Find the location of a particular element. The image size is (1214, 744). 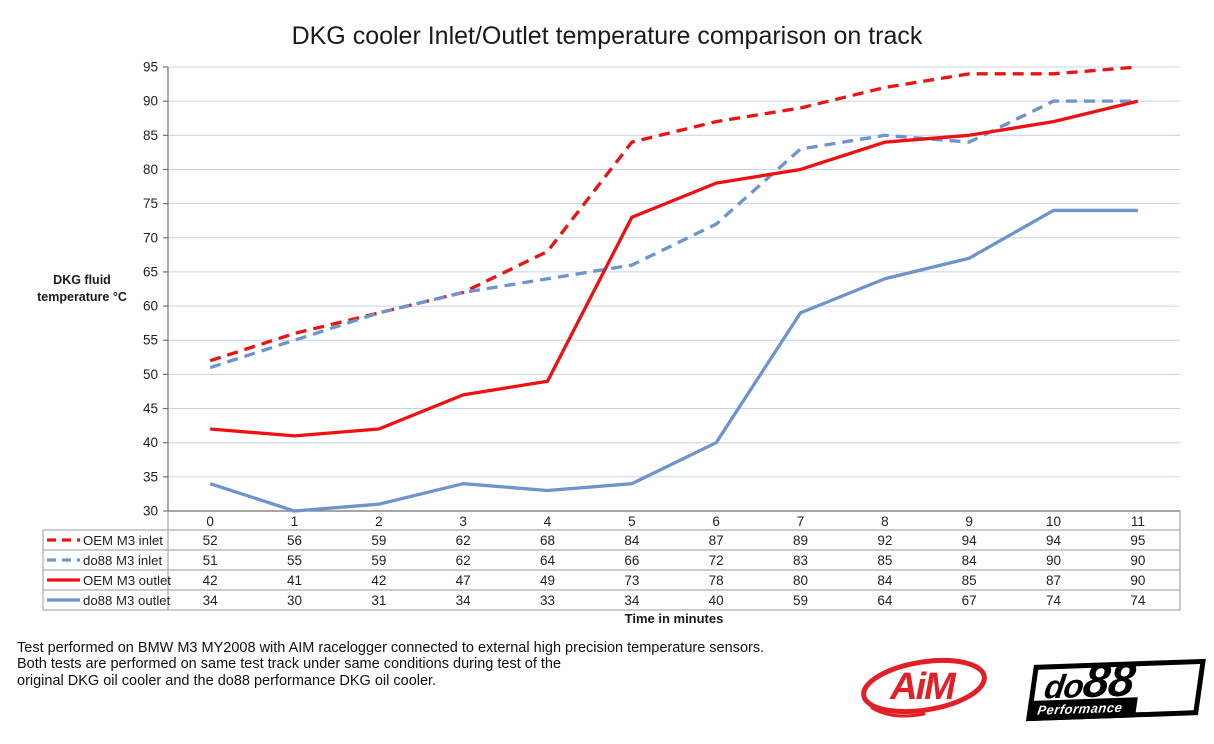

table-cell-value: 66 is located at coordinates (631, 560).